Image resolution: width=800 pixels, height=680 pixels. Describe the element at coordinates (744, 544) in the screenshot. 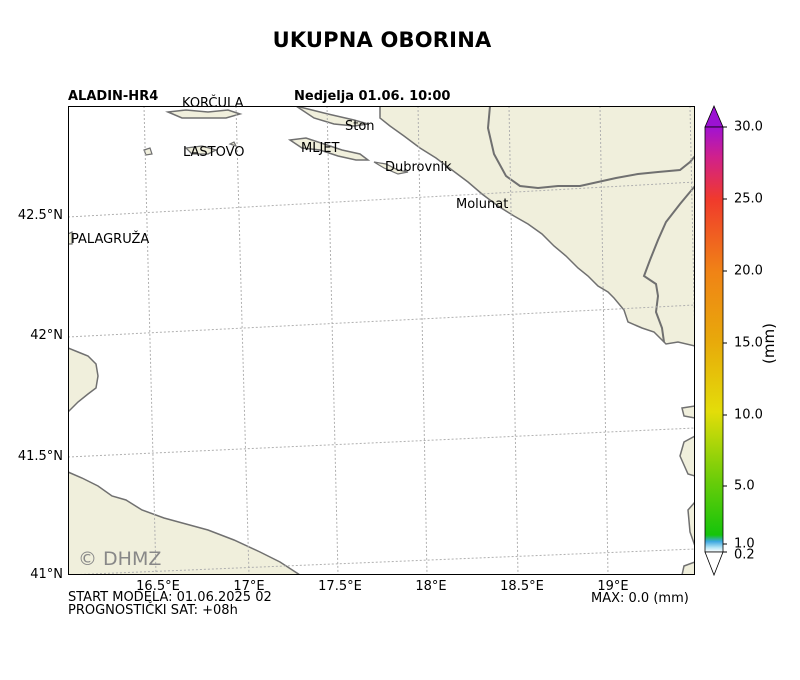

I see `colorbar-tick-1: 1.0` at that location.